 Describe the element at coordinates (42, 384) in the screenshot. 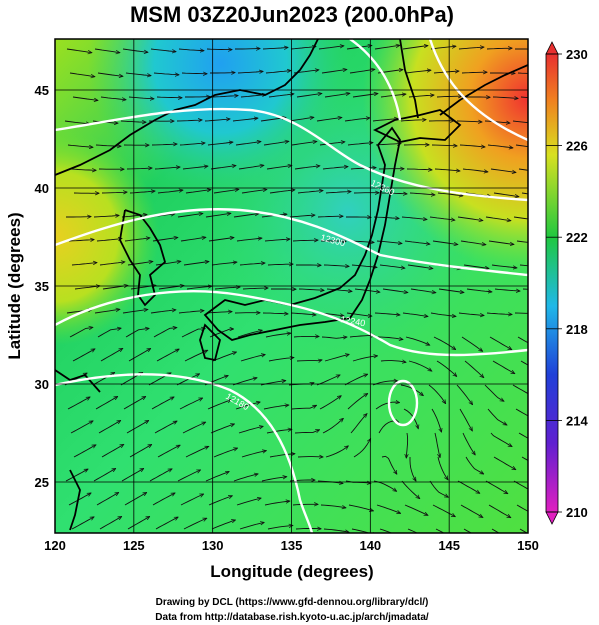

I see `y-tick-label: 30` at that location.